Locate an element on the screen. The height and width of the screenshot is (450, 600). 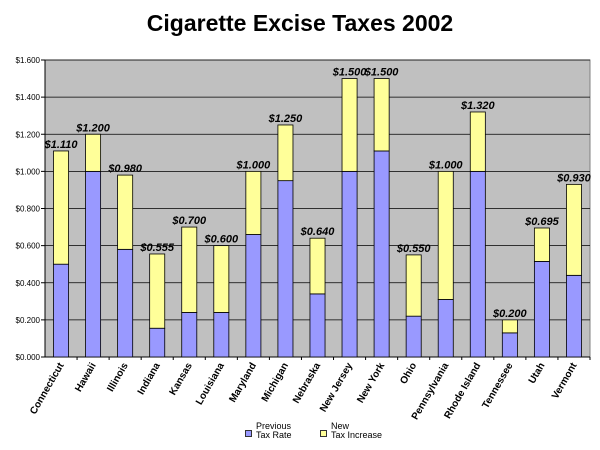
x-tick-label: Illinois is located at coordinates (118, 377).